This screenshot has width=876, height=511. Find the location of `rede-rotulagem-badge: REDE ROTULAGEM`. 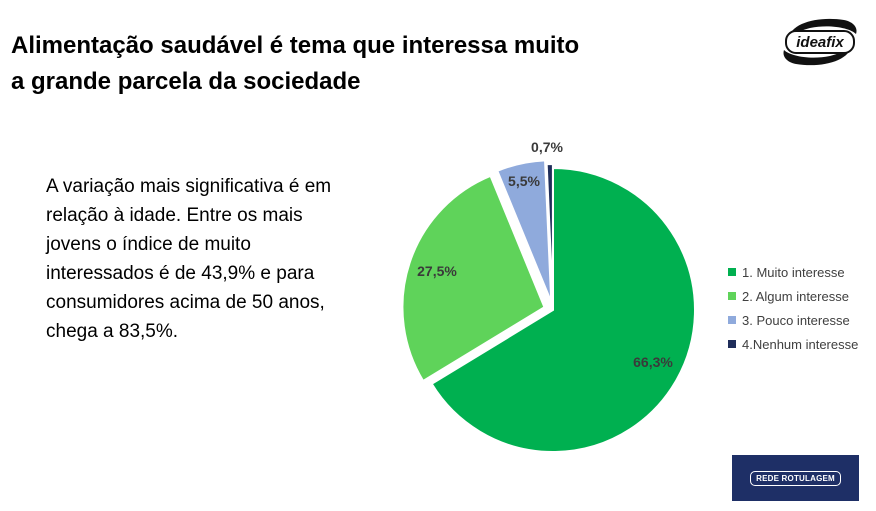

rede-rotulagem-badge: REDE ROTULAGEM is located at coordinates (795, 478).